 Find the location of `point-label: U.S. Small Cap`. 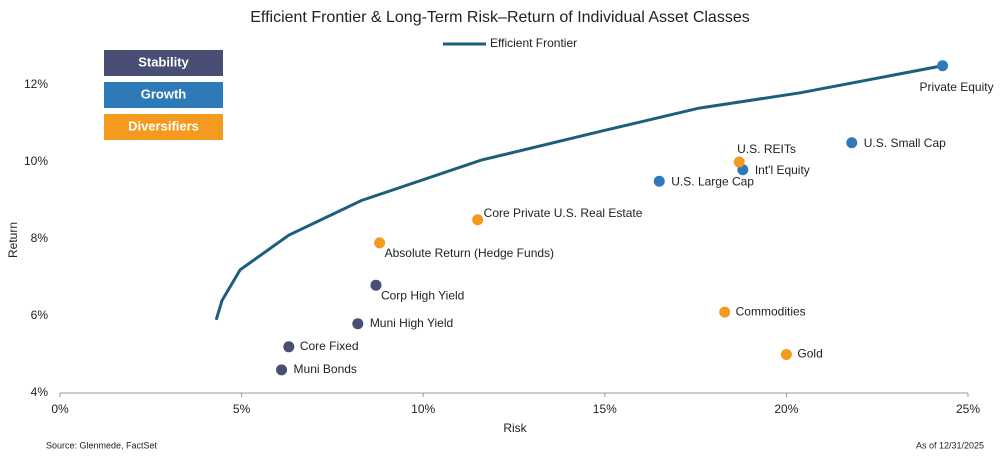

point-label: U.S. Small Cap is located at coordinates (905, 143).